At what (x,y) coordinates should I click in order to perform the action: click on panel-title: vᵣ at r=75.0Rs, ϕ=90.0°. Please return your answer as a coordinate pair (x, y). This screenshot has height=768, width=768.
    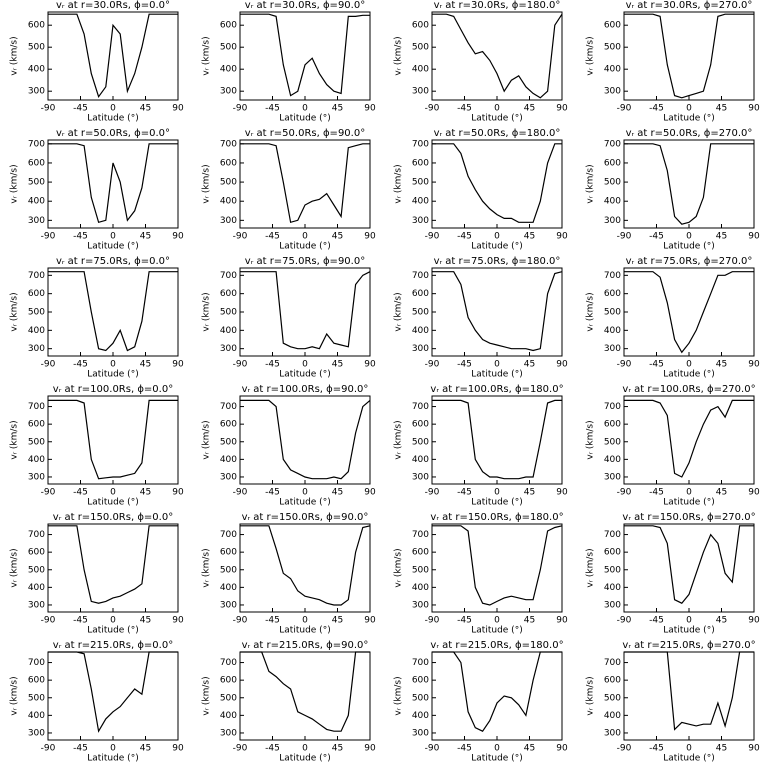
    Looking at the image, I should click on (305, 261).